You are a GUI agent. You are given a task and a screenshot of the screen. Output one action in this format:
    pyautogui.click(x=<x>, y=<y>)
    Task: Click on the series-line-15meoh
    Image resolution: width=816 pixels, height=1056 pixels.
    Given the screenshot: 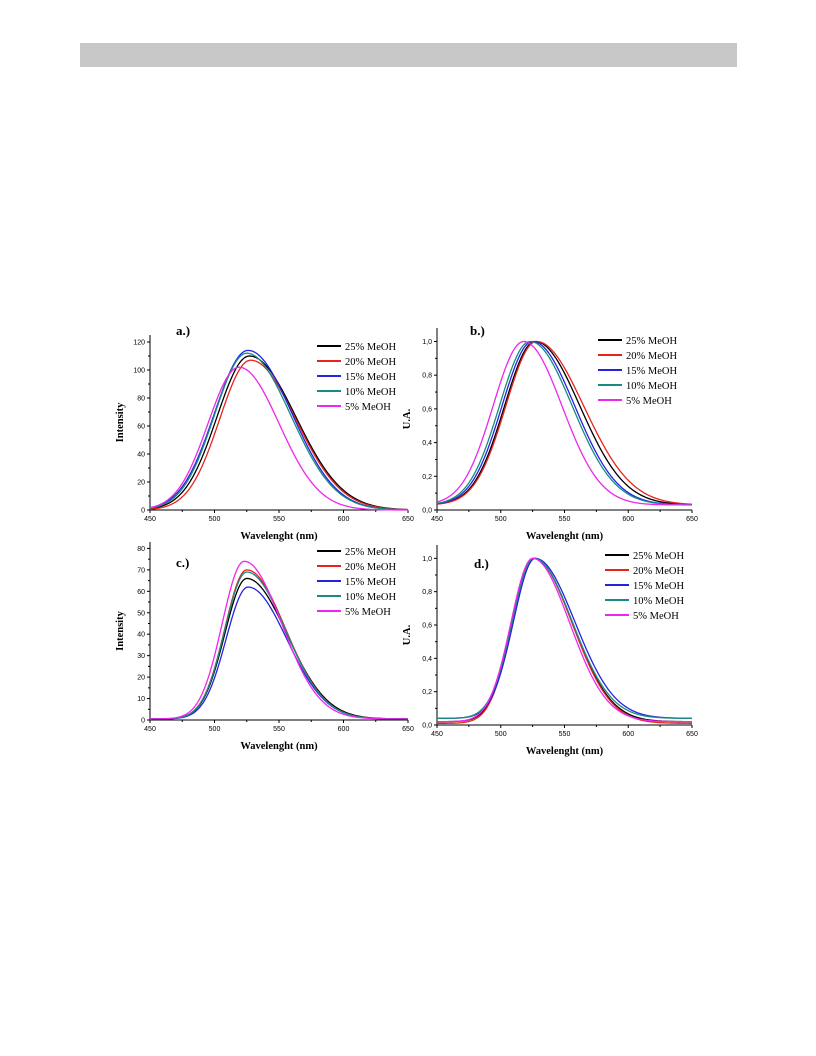 What is the action you would take?
    pyautogui.click(x=565, y=638)
    